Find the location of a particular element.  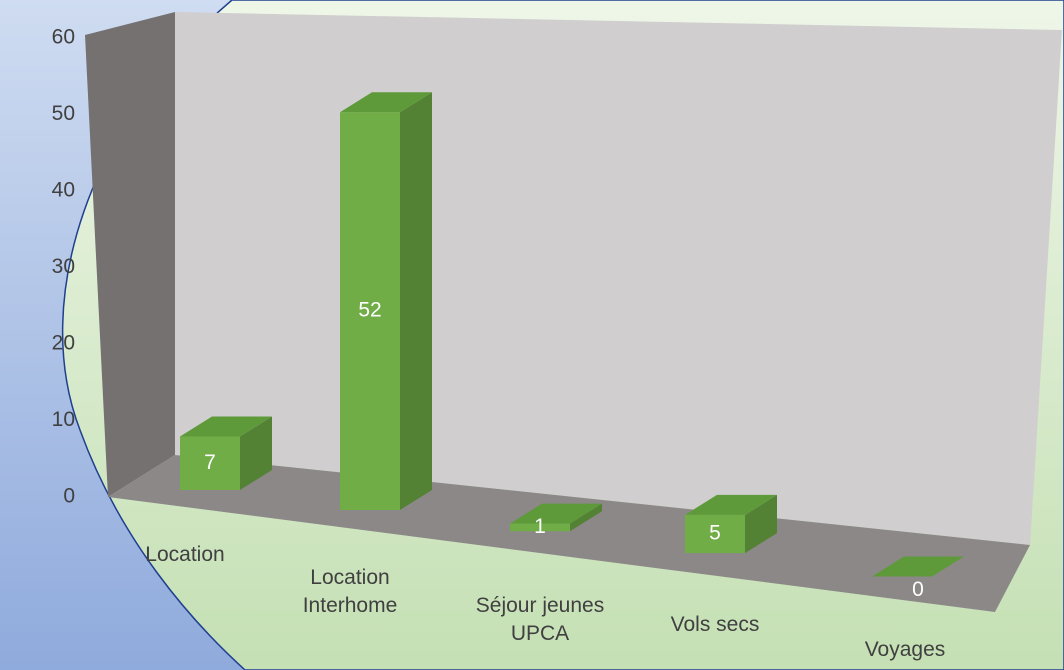

x-tick-label: Voyages is located at coordinates (905, 649).